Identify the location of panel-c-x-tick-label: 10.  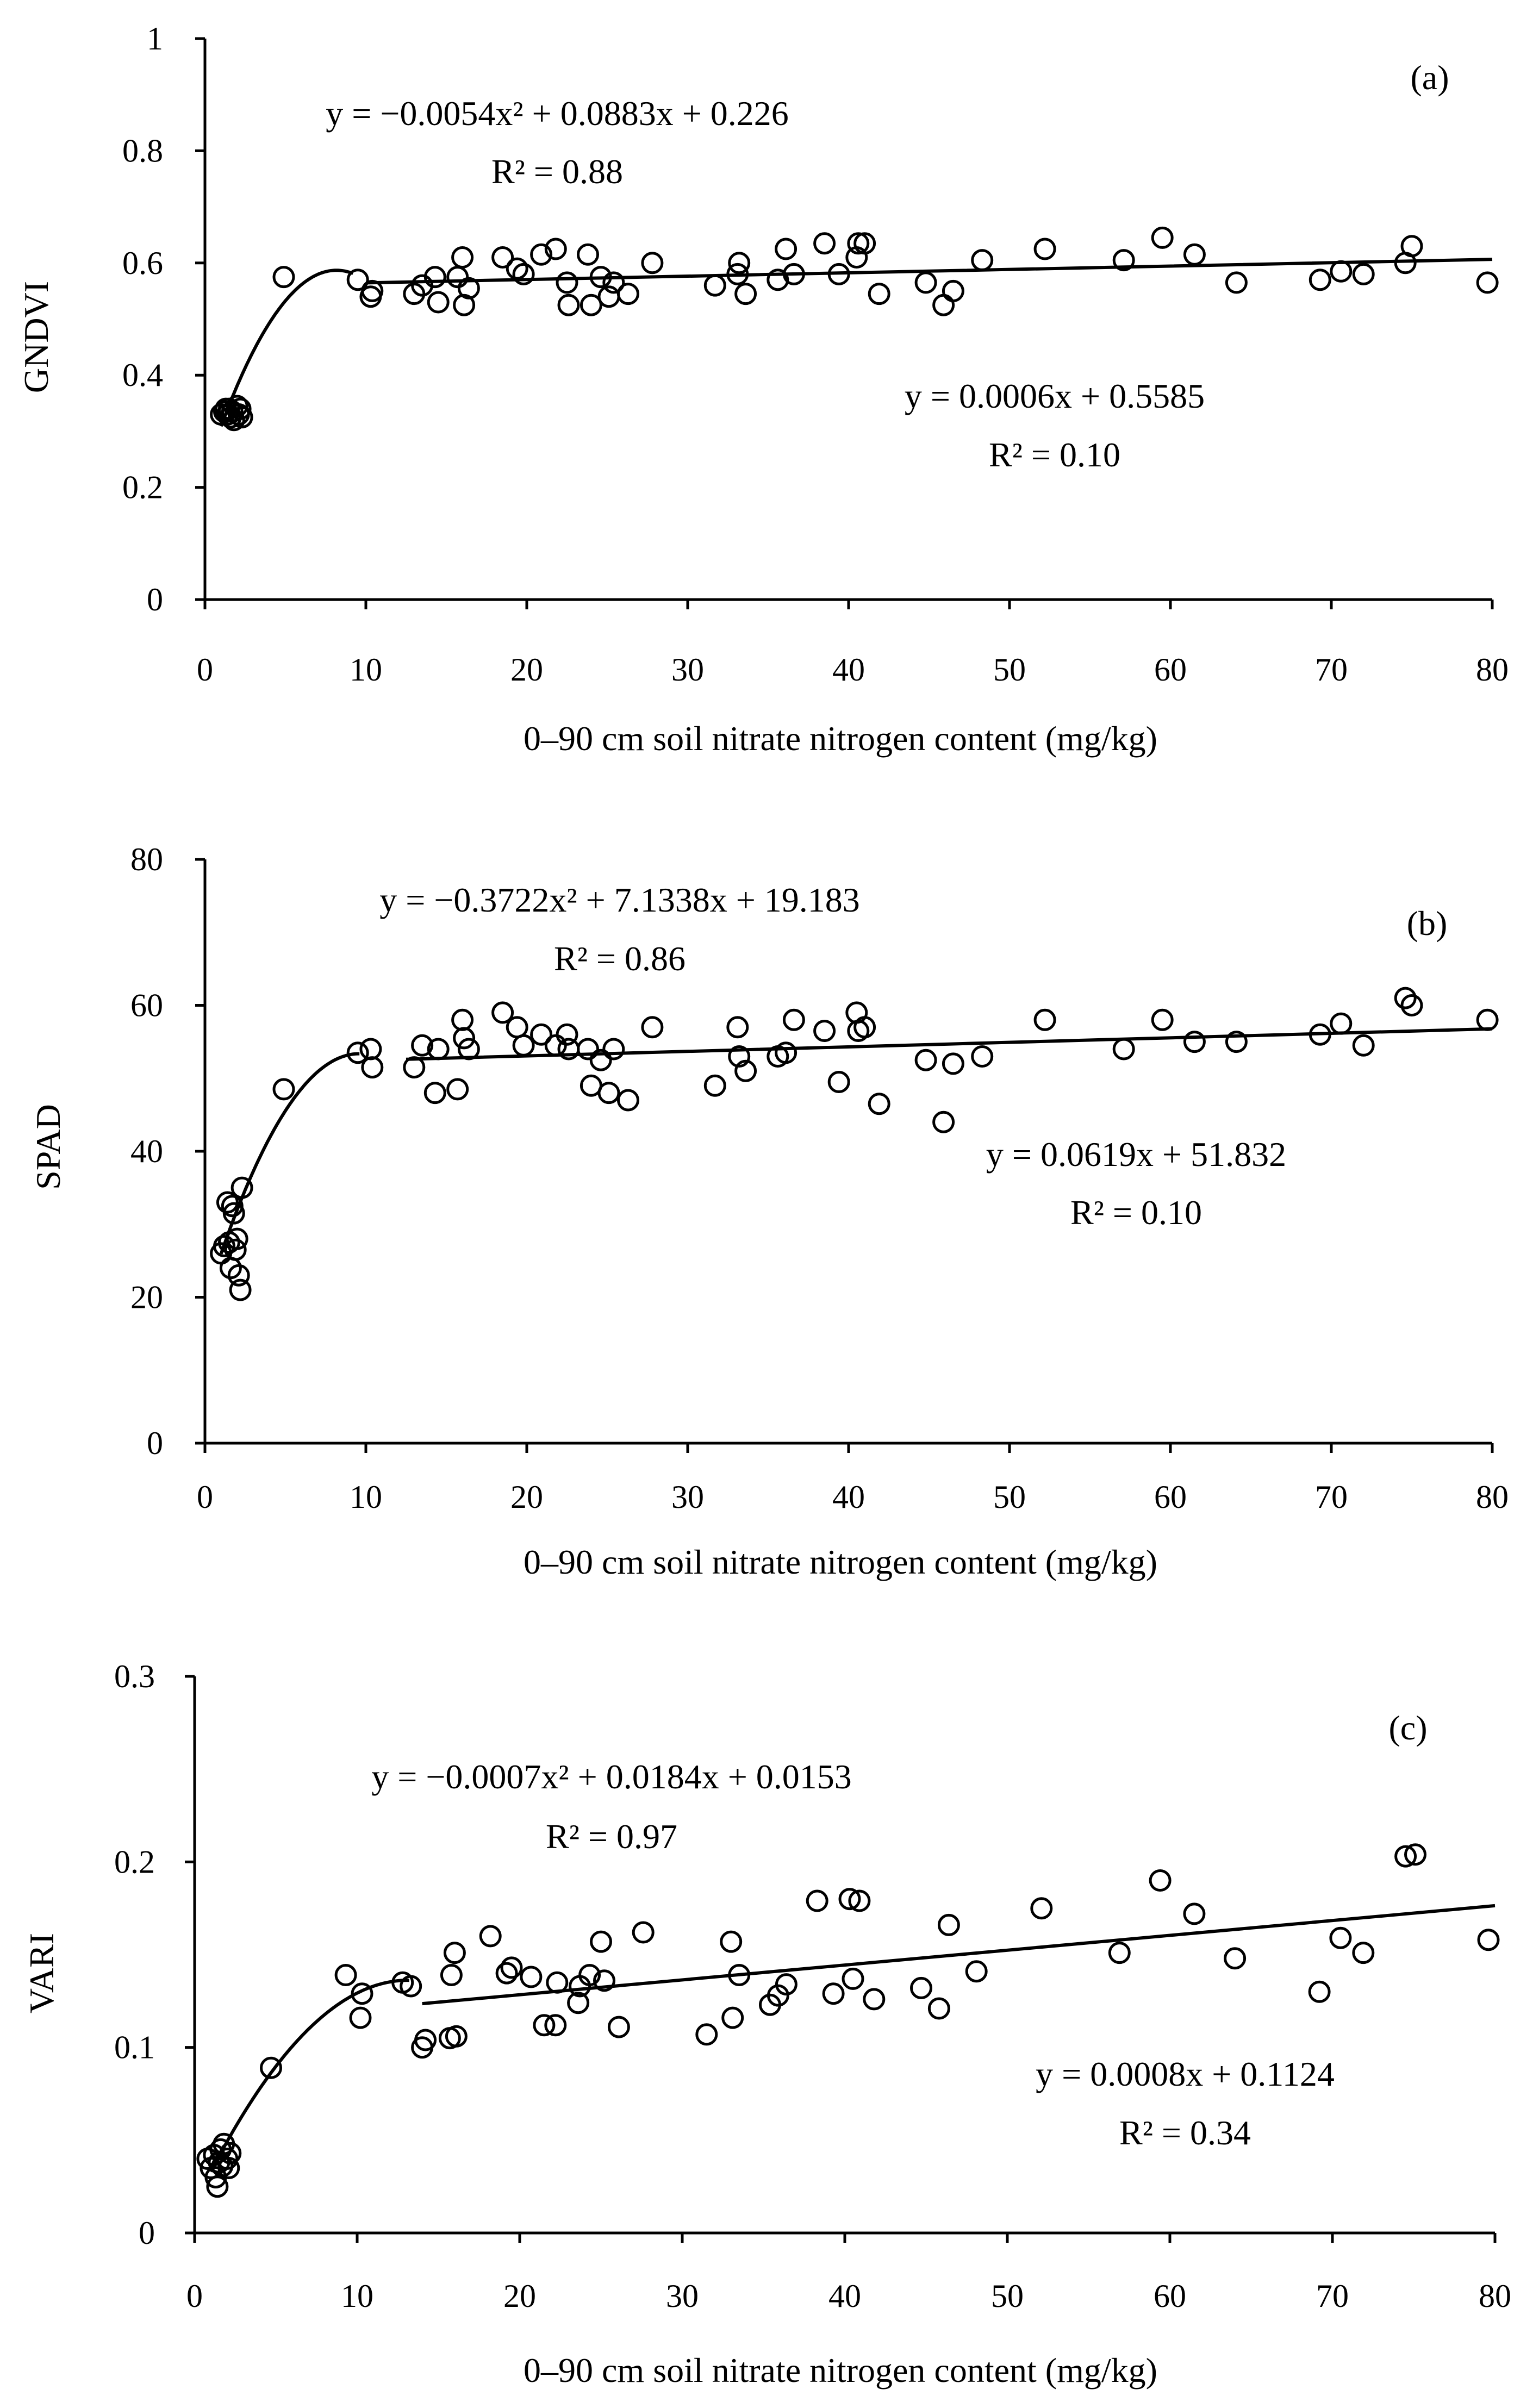
(357, 2296).